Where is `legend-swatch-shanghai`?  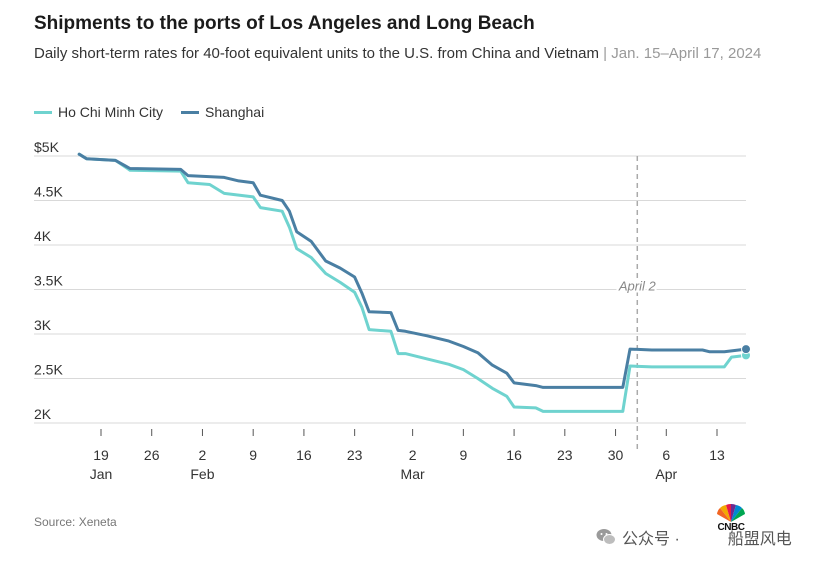 legend-swatch-shanghai is located at coordinates (190, 112).